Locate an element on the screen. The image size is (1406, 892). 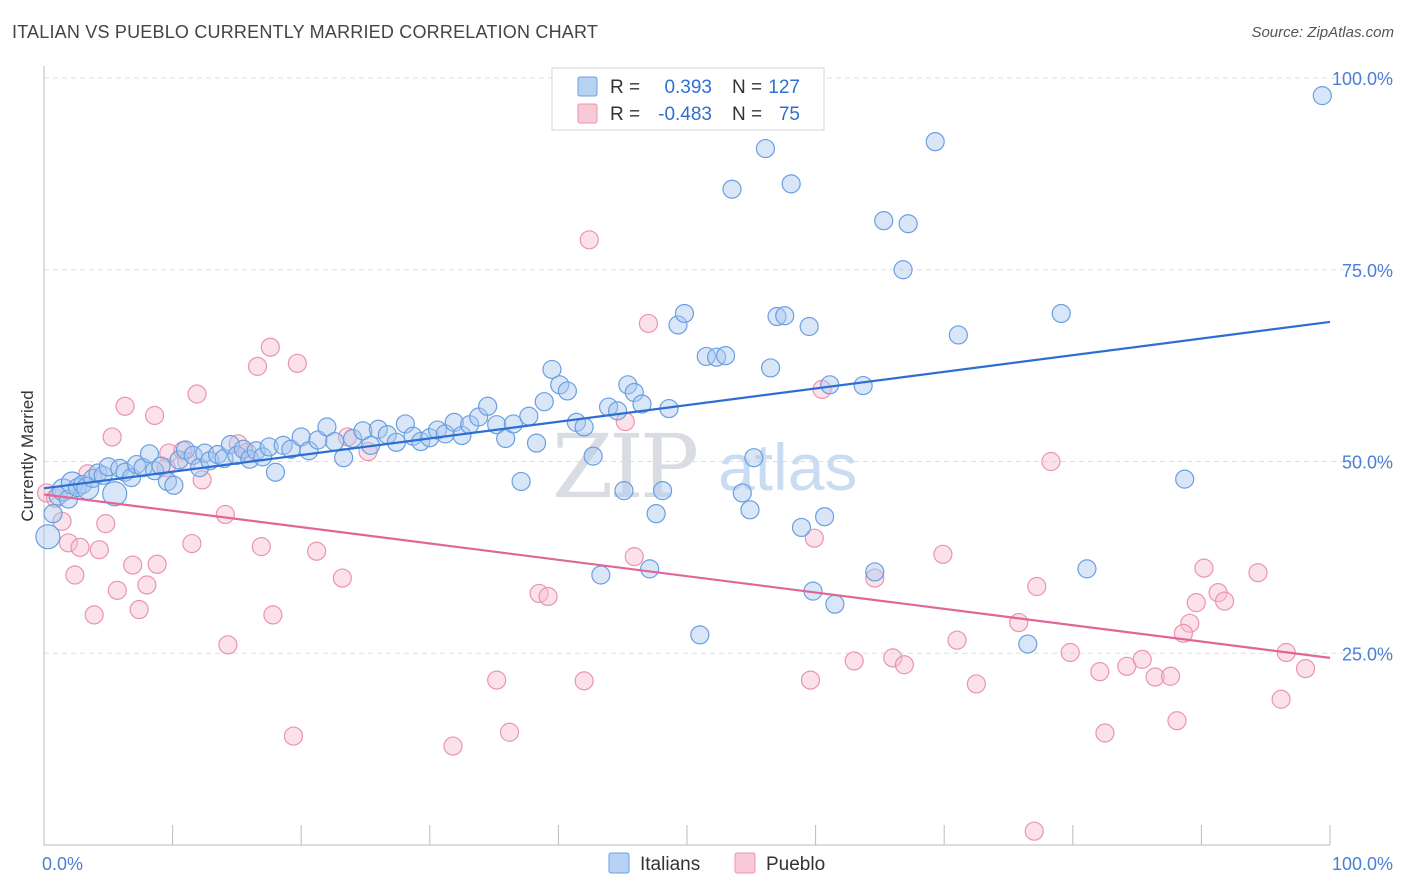
y-axis-label: Currently Married is located at coordinates (27, 455).